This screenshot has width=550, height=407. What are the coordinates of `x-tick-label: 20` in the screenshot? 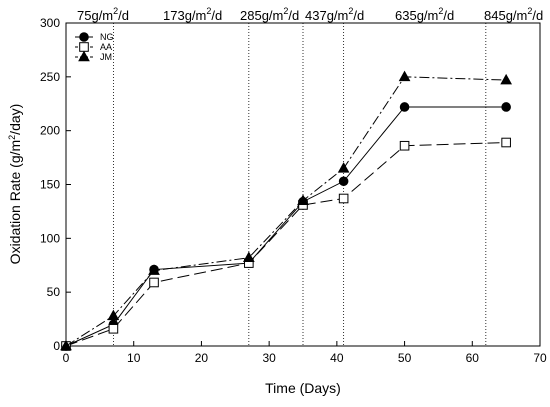 It's located at (202, 358).